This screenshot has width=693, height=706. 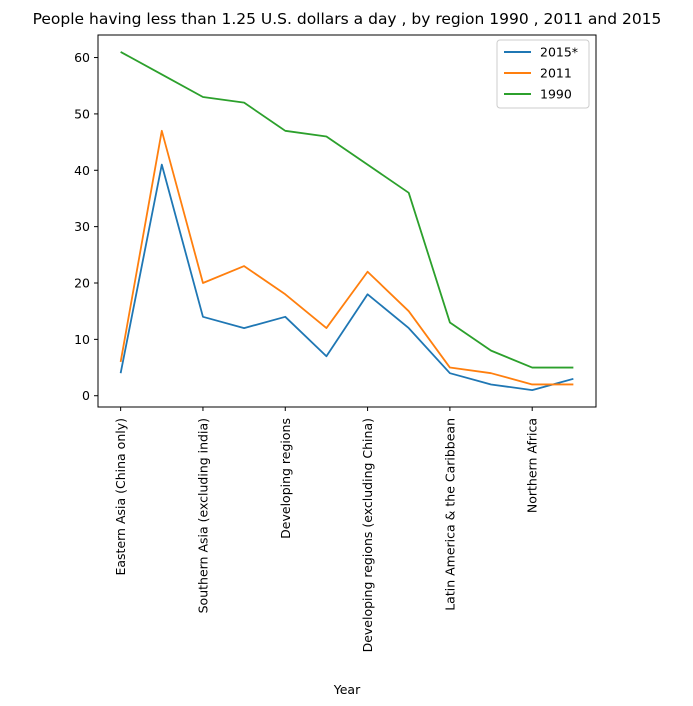 What do you see at coordinates (347, 689) in the screenshot?
I see `x-axis-label: Year` at bounding box center [347, 689].